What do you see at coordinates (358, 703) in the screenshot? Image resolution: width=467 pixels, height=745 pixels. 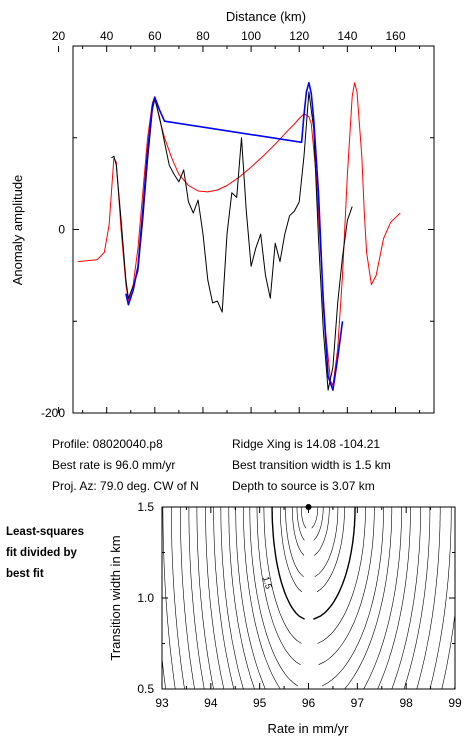 I see `bottom-xtick-label: 97` at bounding box center [358, 703].